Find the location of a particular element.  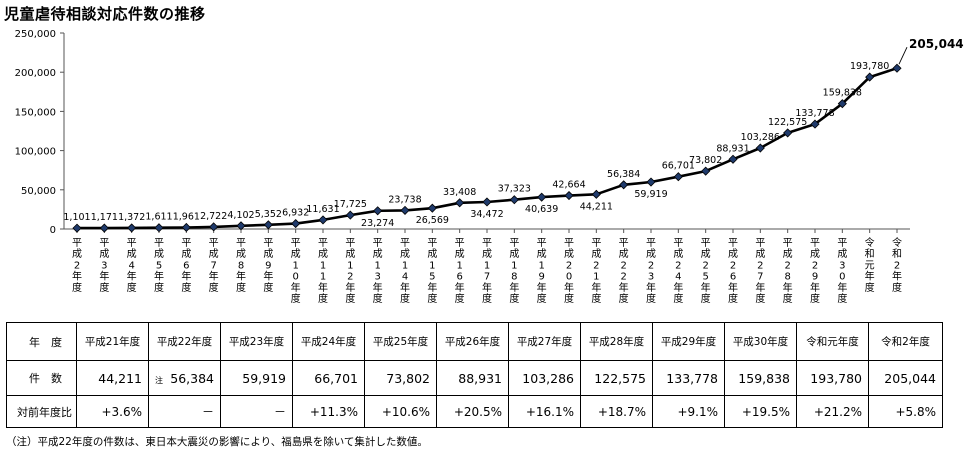

x-tick-label: 平成 2 3 年度 is located at coordinates (651, 271).